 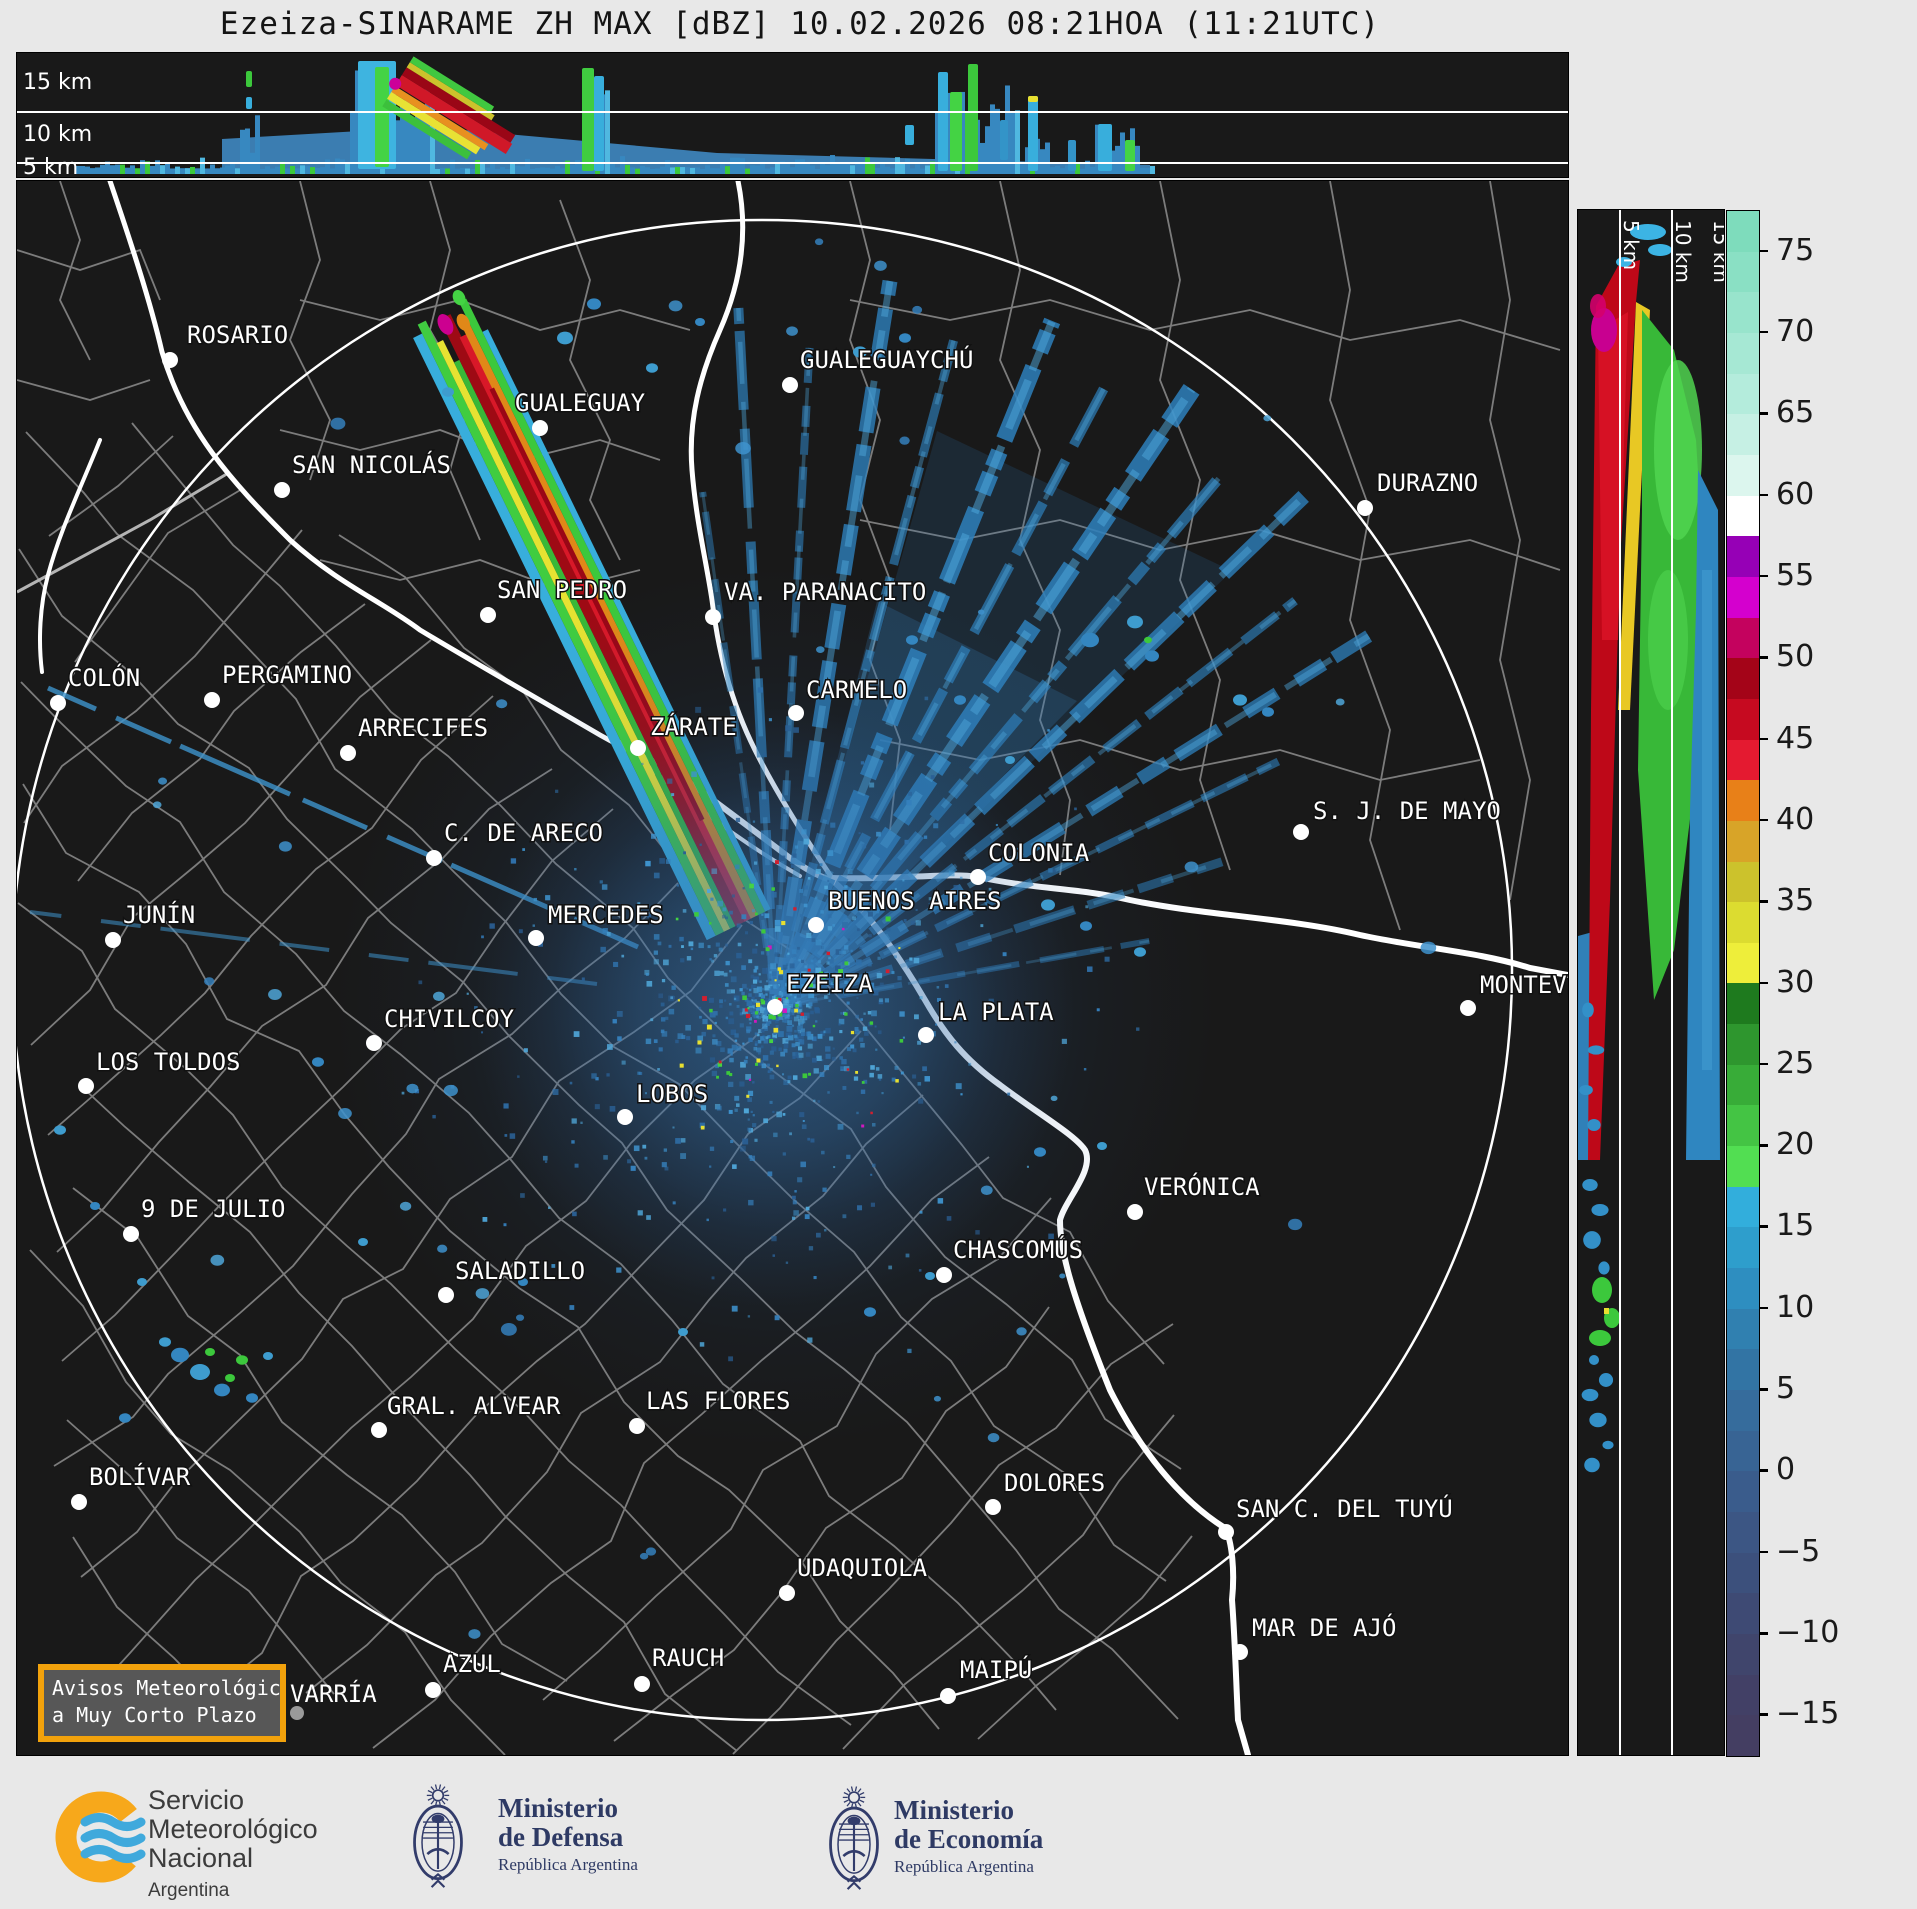 I want to click on city-label: PERGAMINO, so click(x=287, y=675).